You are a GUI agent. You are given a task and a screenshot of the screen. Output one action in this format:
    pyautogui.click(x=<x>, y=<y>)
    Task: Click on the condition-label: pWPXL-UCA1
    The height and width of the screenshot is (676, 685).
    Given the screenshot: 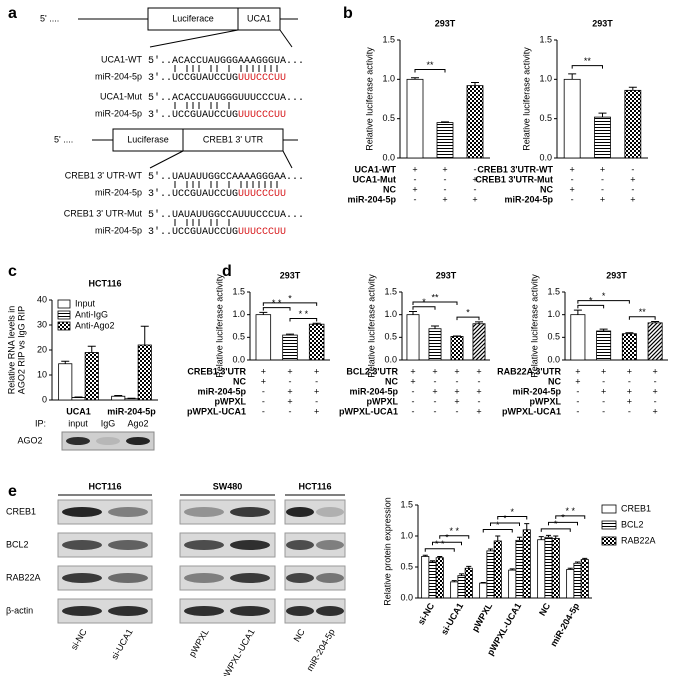 What is the action you would take?
    pyautogui.click(x=216, y=411)
    